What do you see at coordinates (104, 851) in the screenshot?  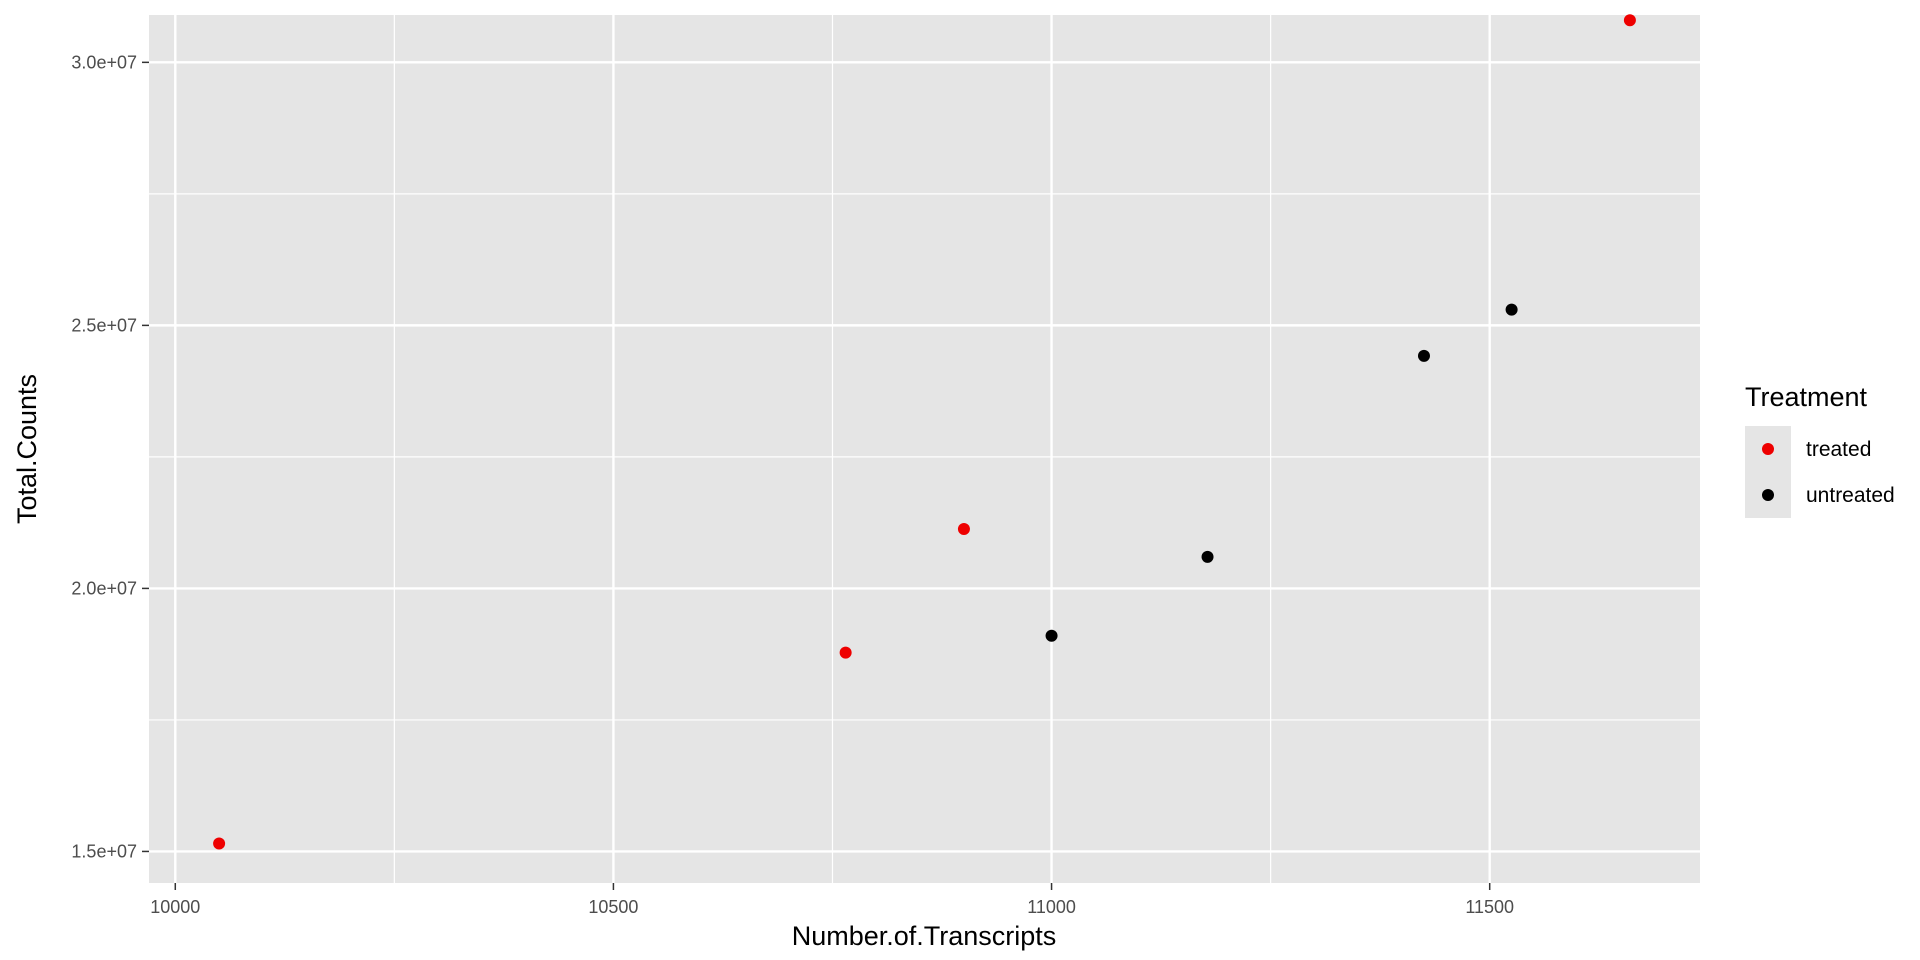 I see `y-tick-label: 1.5e+07` at bounding box center [104, 851].